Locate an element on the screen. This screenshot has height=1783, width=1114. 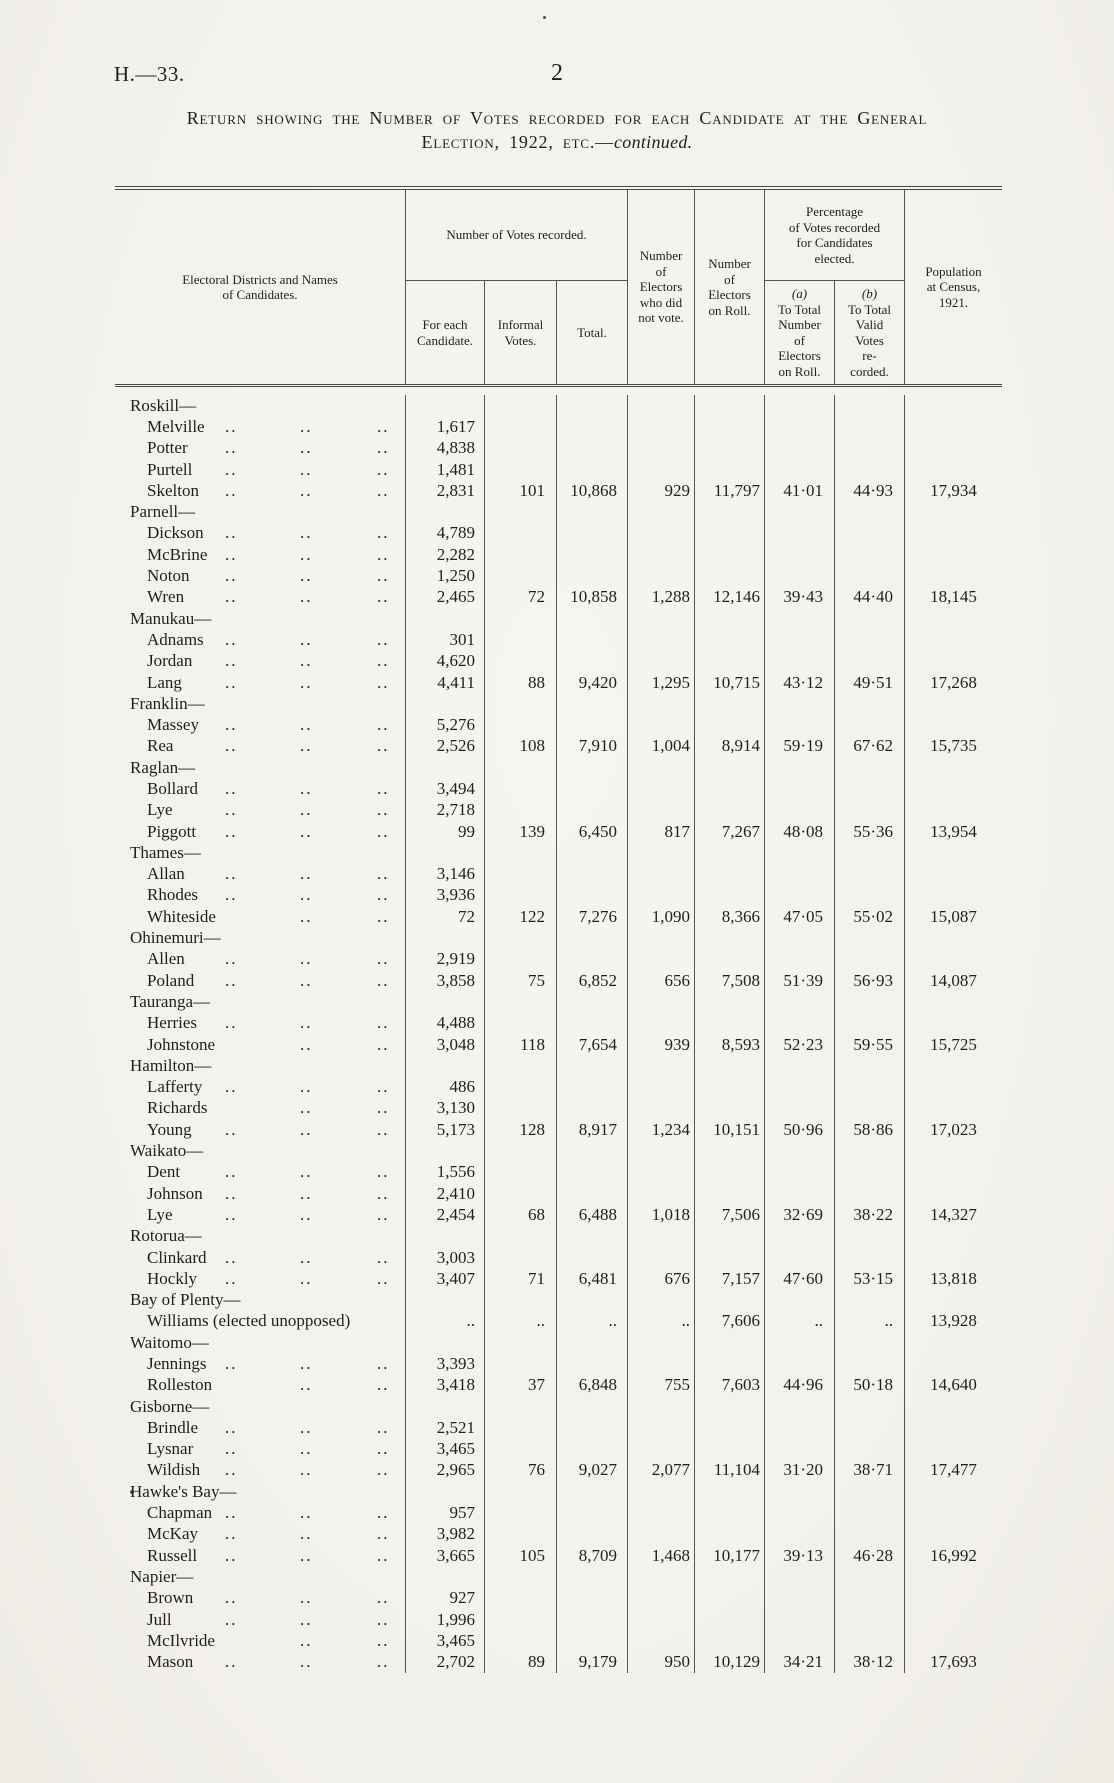
district-row: Bay of Plenty— is located at coordinates (558, 1300).